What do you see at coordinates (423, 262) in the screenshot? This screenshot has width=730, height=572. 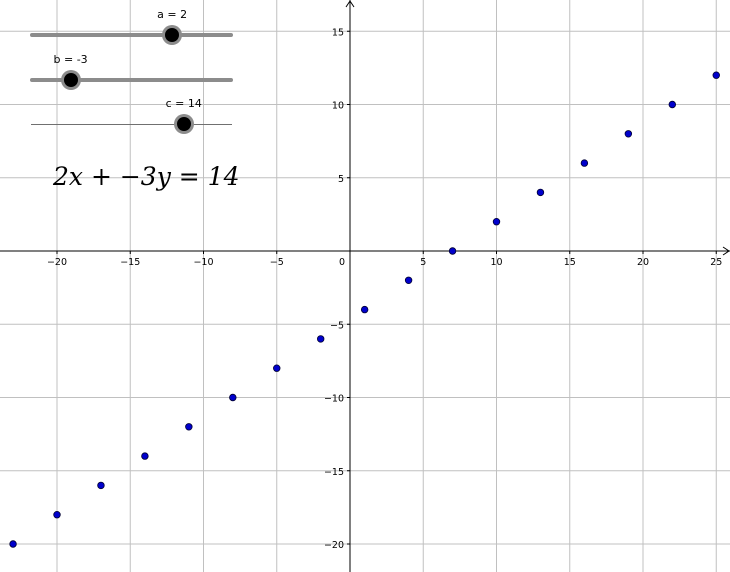 I see `x-tick-label: 5` at bounding box center [423, 262].